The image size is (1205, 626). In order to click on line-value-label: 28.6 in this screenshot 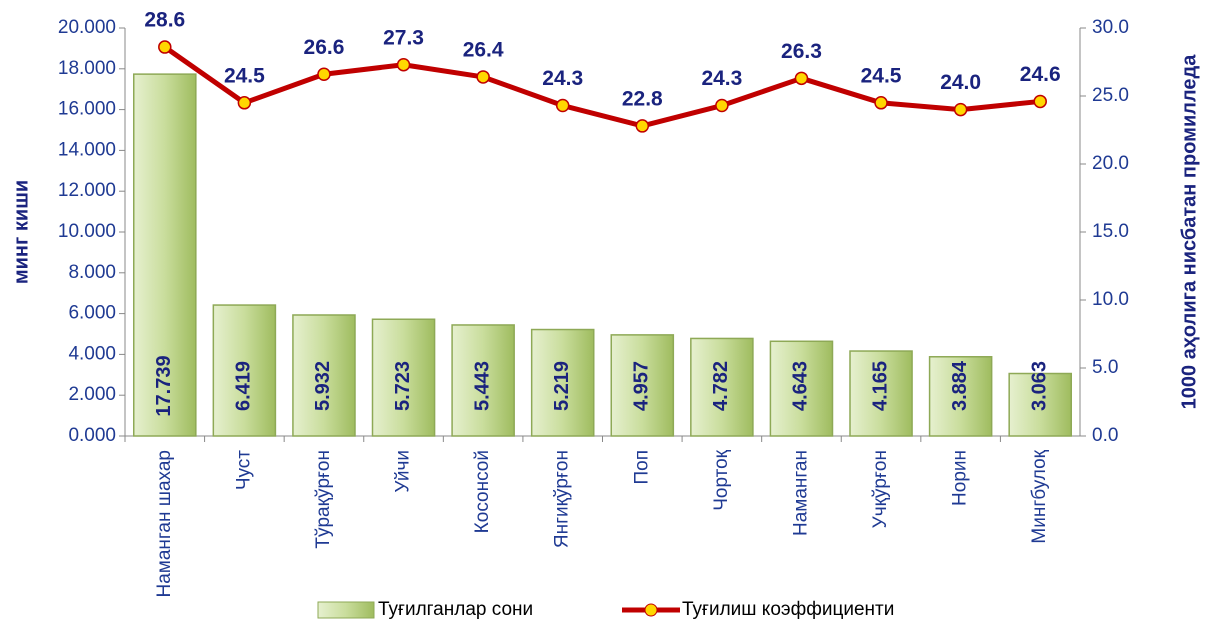, I will do `click(164, 20)`.